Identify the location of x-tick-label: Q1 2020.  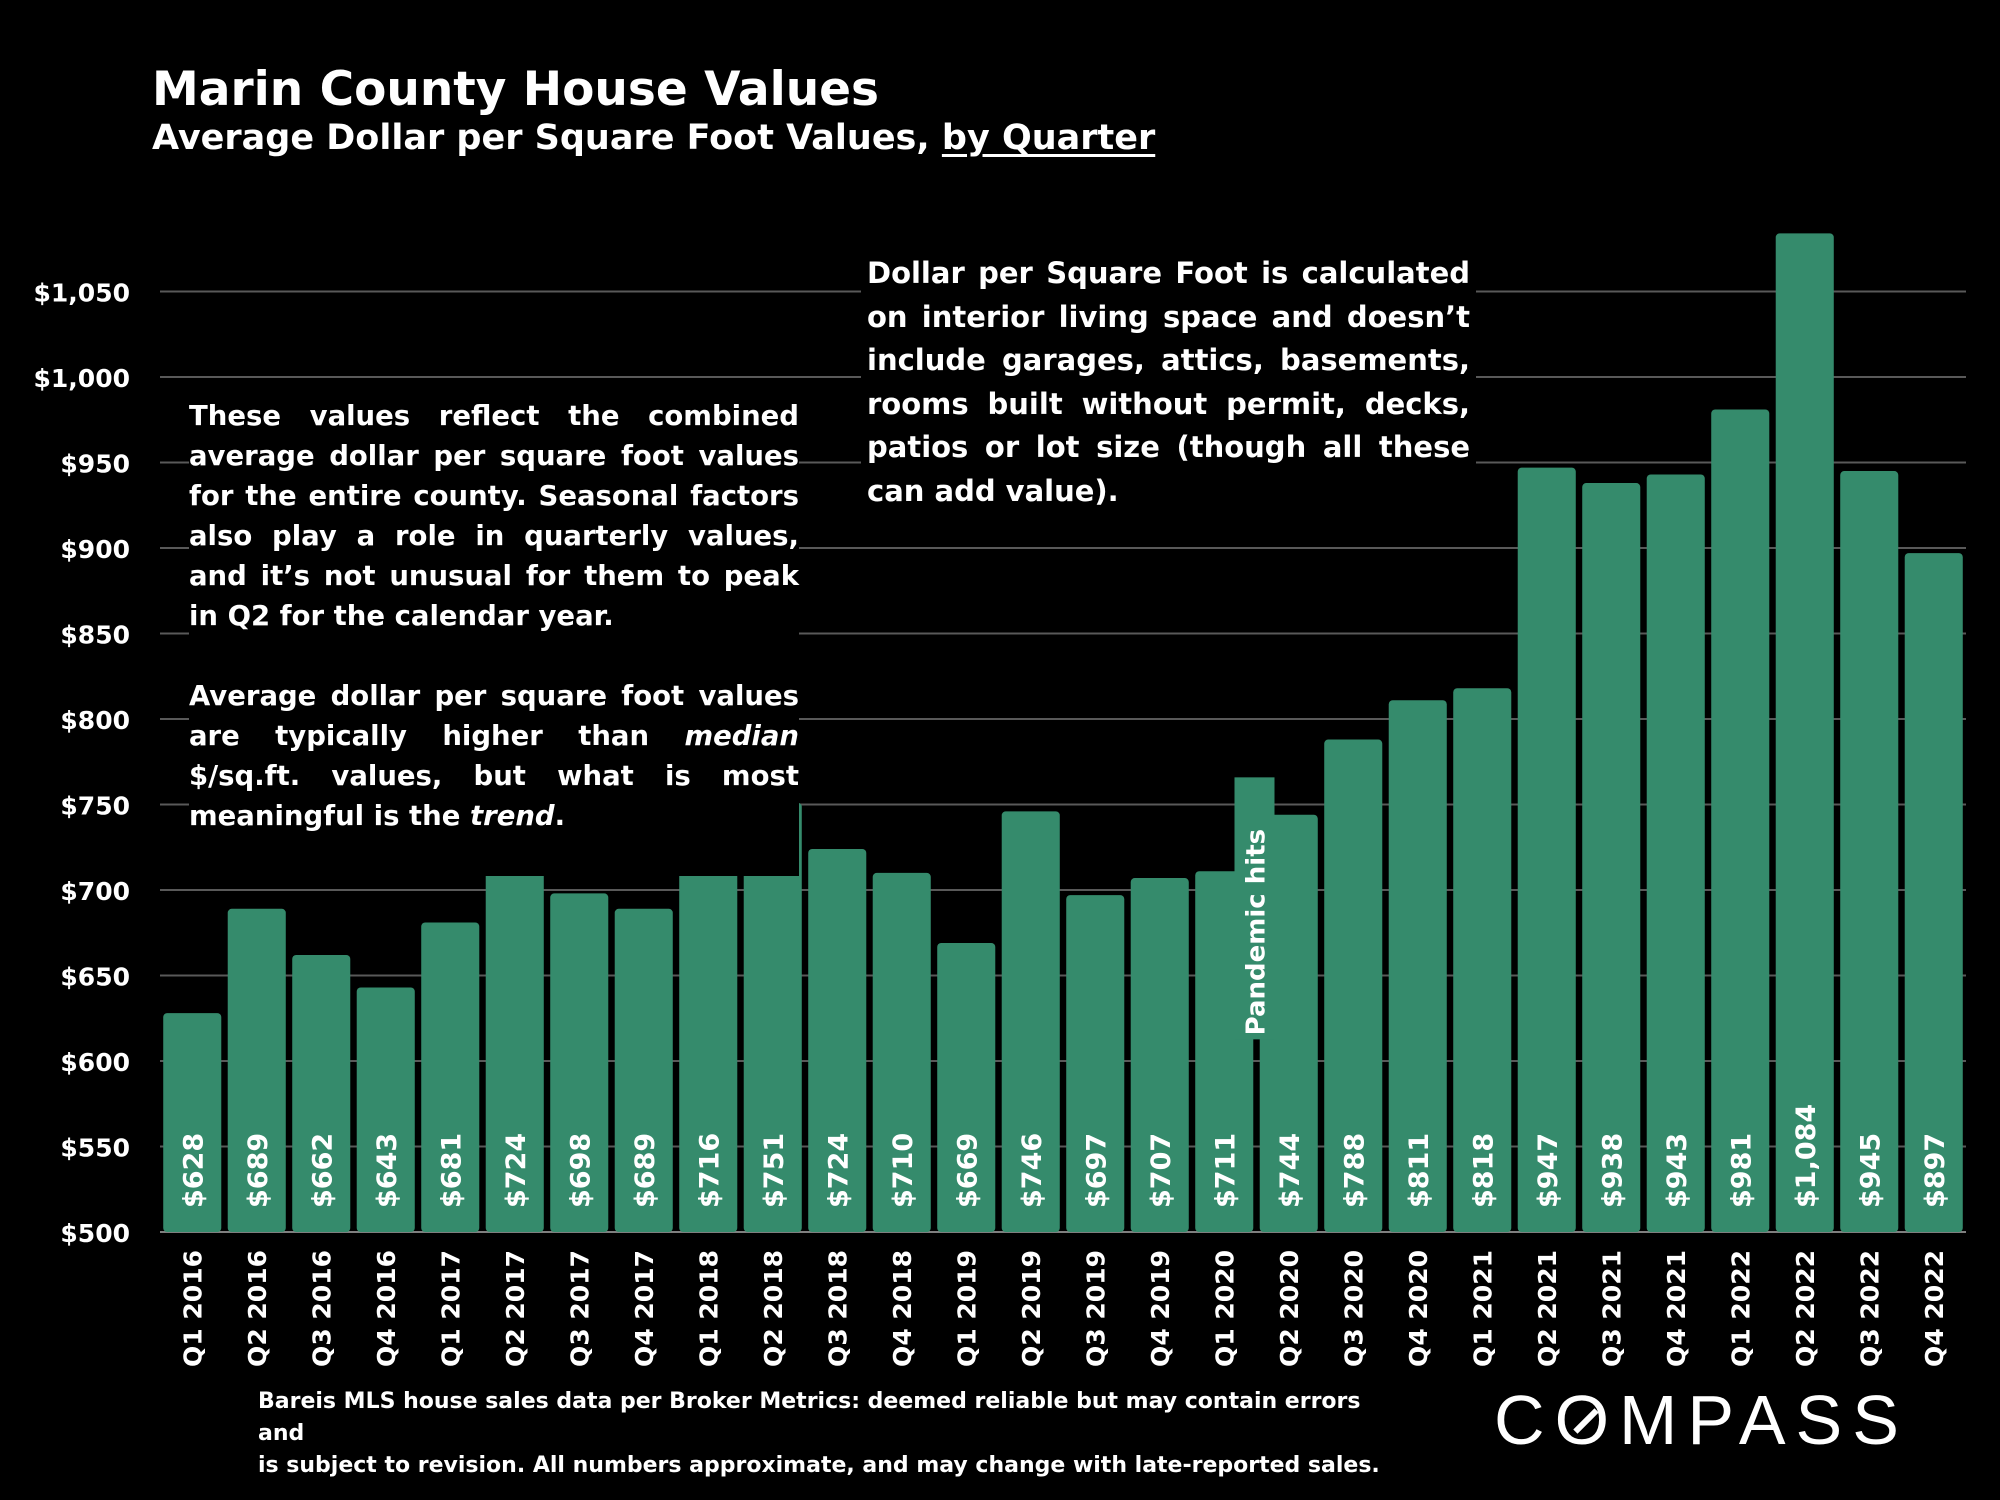
(1224, 1308).